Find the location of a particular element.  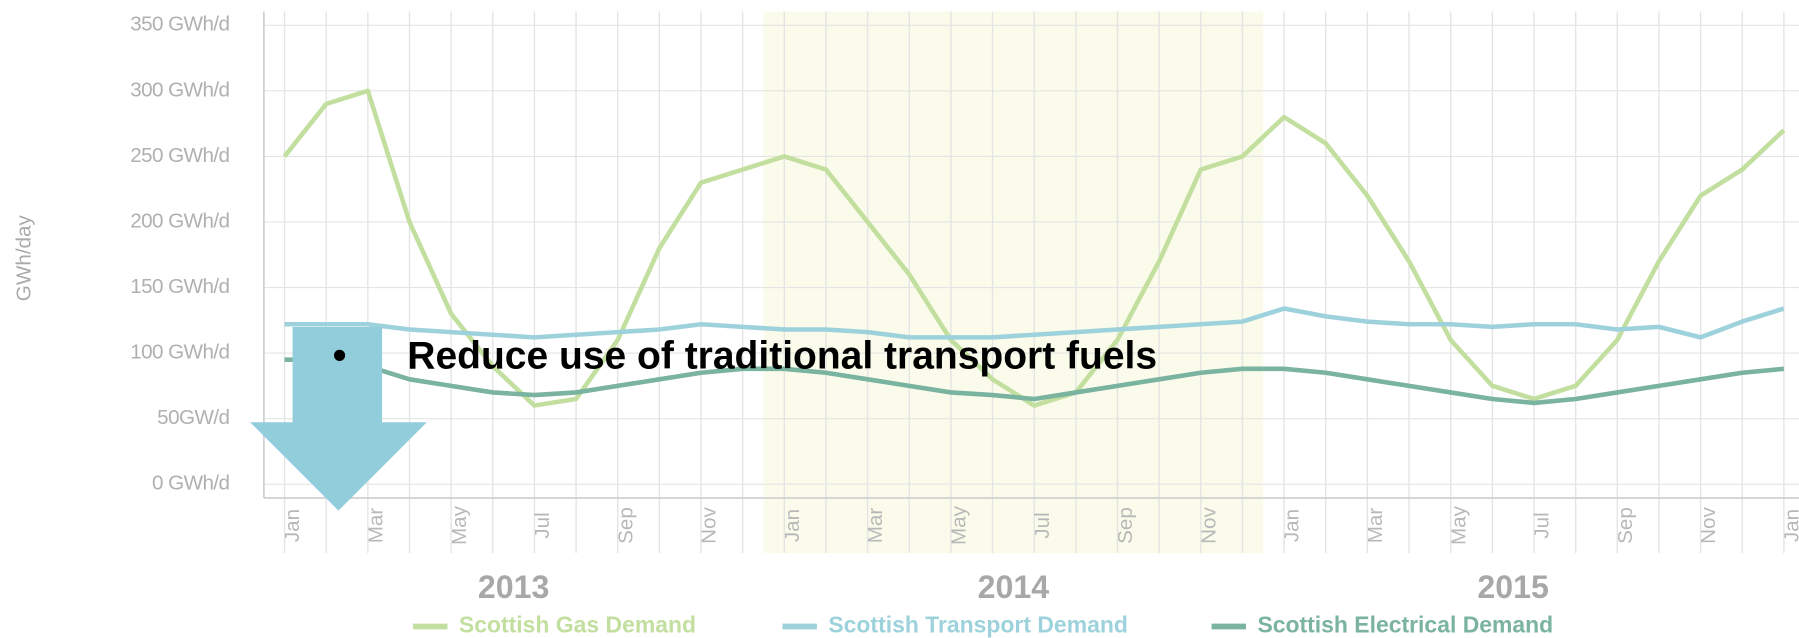

year-label: 2013 is located at coordinates (513, 587).